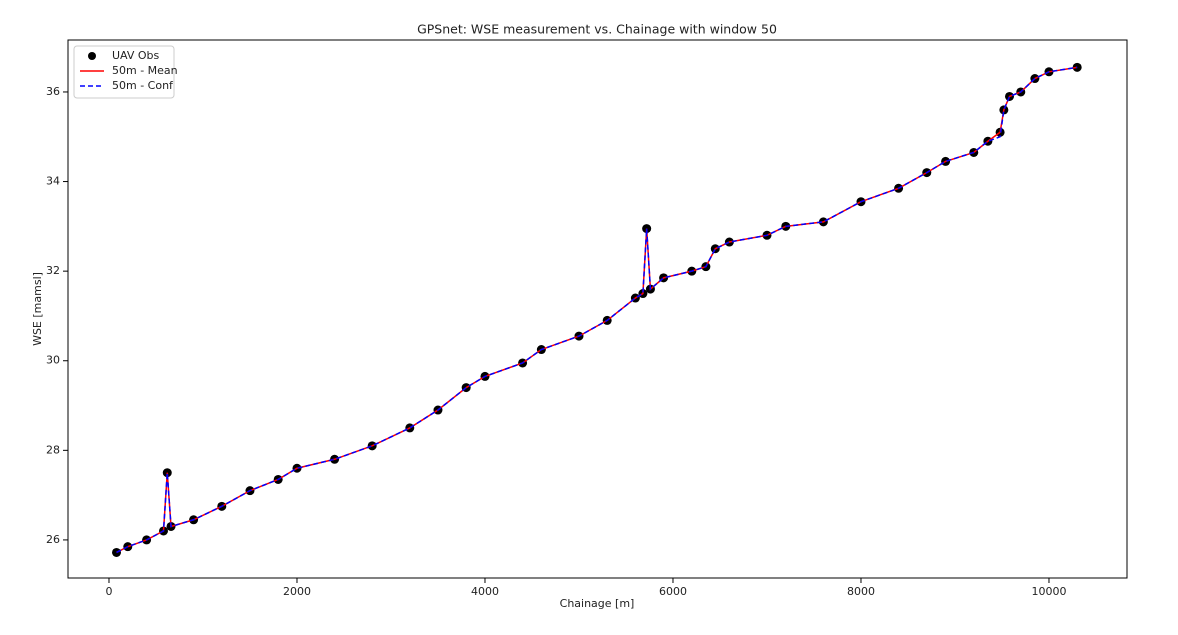 This screenshot has width=1178, height=635. Describe the element at coordinates (92, 56) in the screenshot. I see `legend-marker` at that location.